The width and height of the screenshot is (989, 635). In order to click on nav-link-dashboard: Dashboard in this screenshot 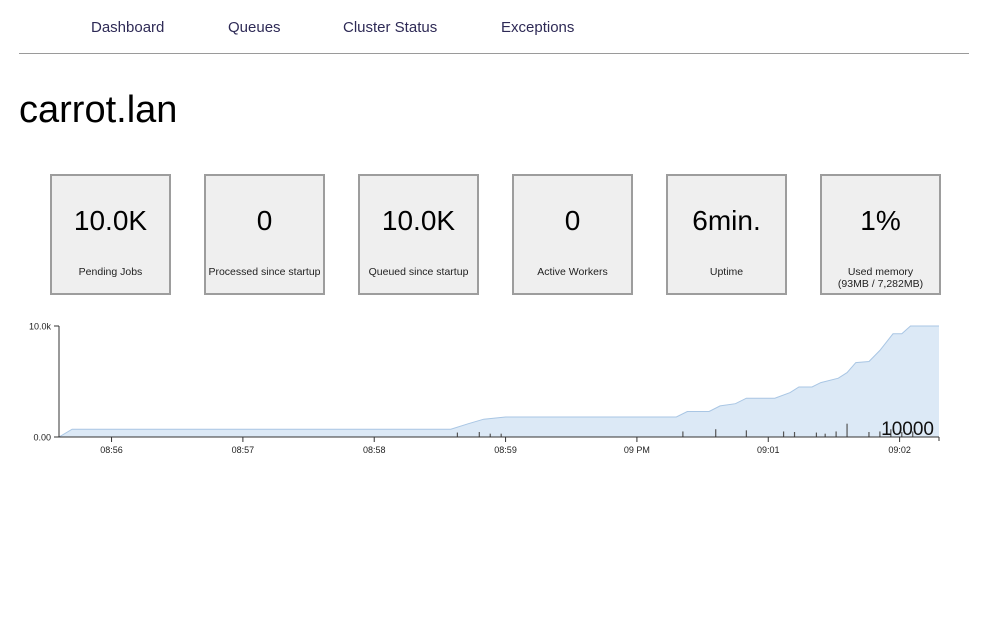, I will do `click(128, 27)`.